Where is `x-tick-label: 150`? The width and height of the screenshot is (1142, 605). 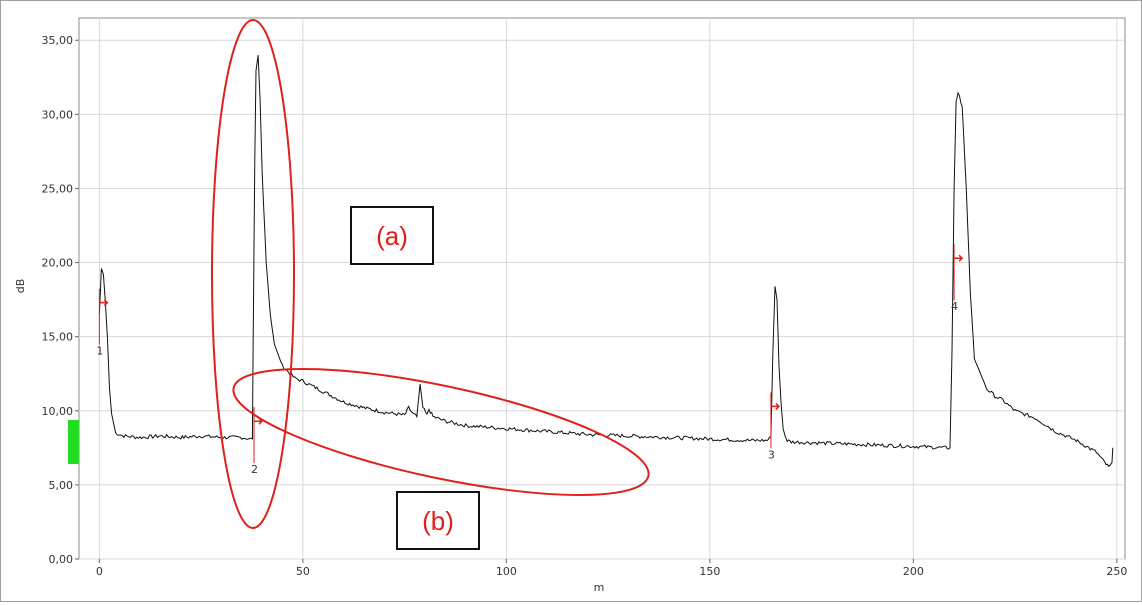
x-tick-label: 150 is located at coordinates (709, 571).